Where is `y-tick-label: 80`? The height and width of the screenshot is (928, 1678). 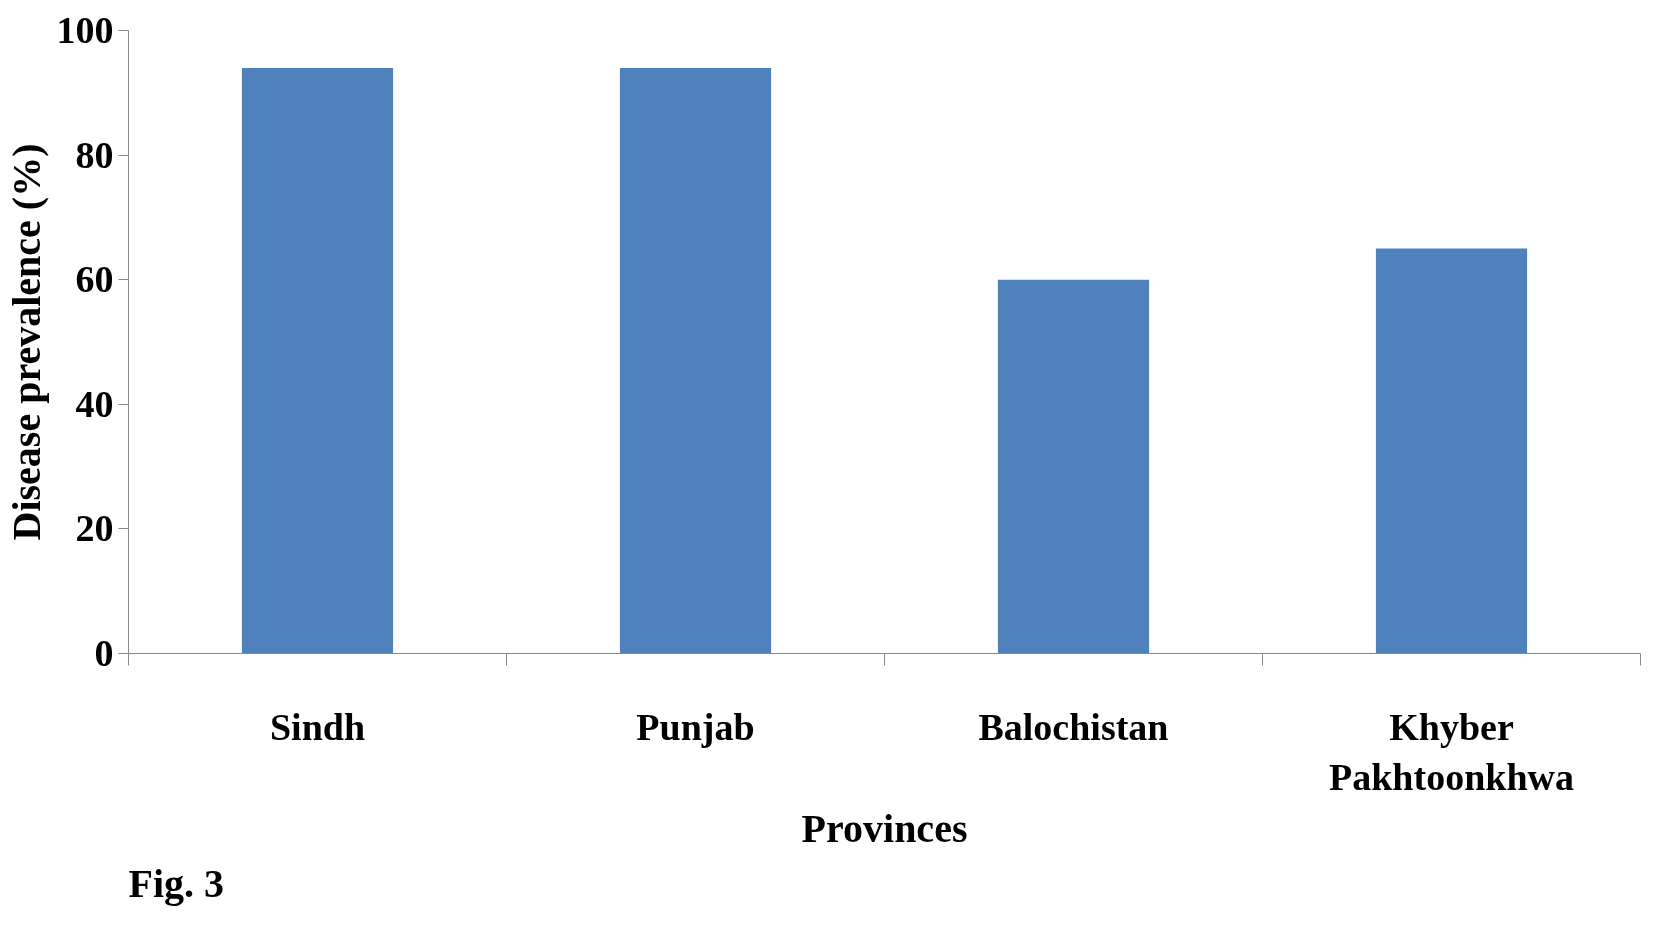
y-tick-label: 80 is located at coordinates (94, 154).